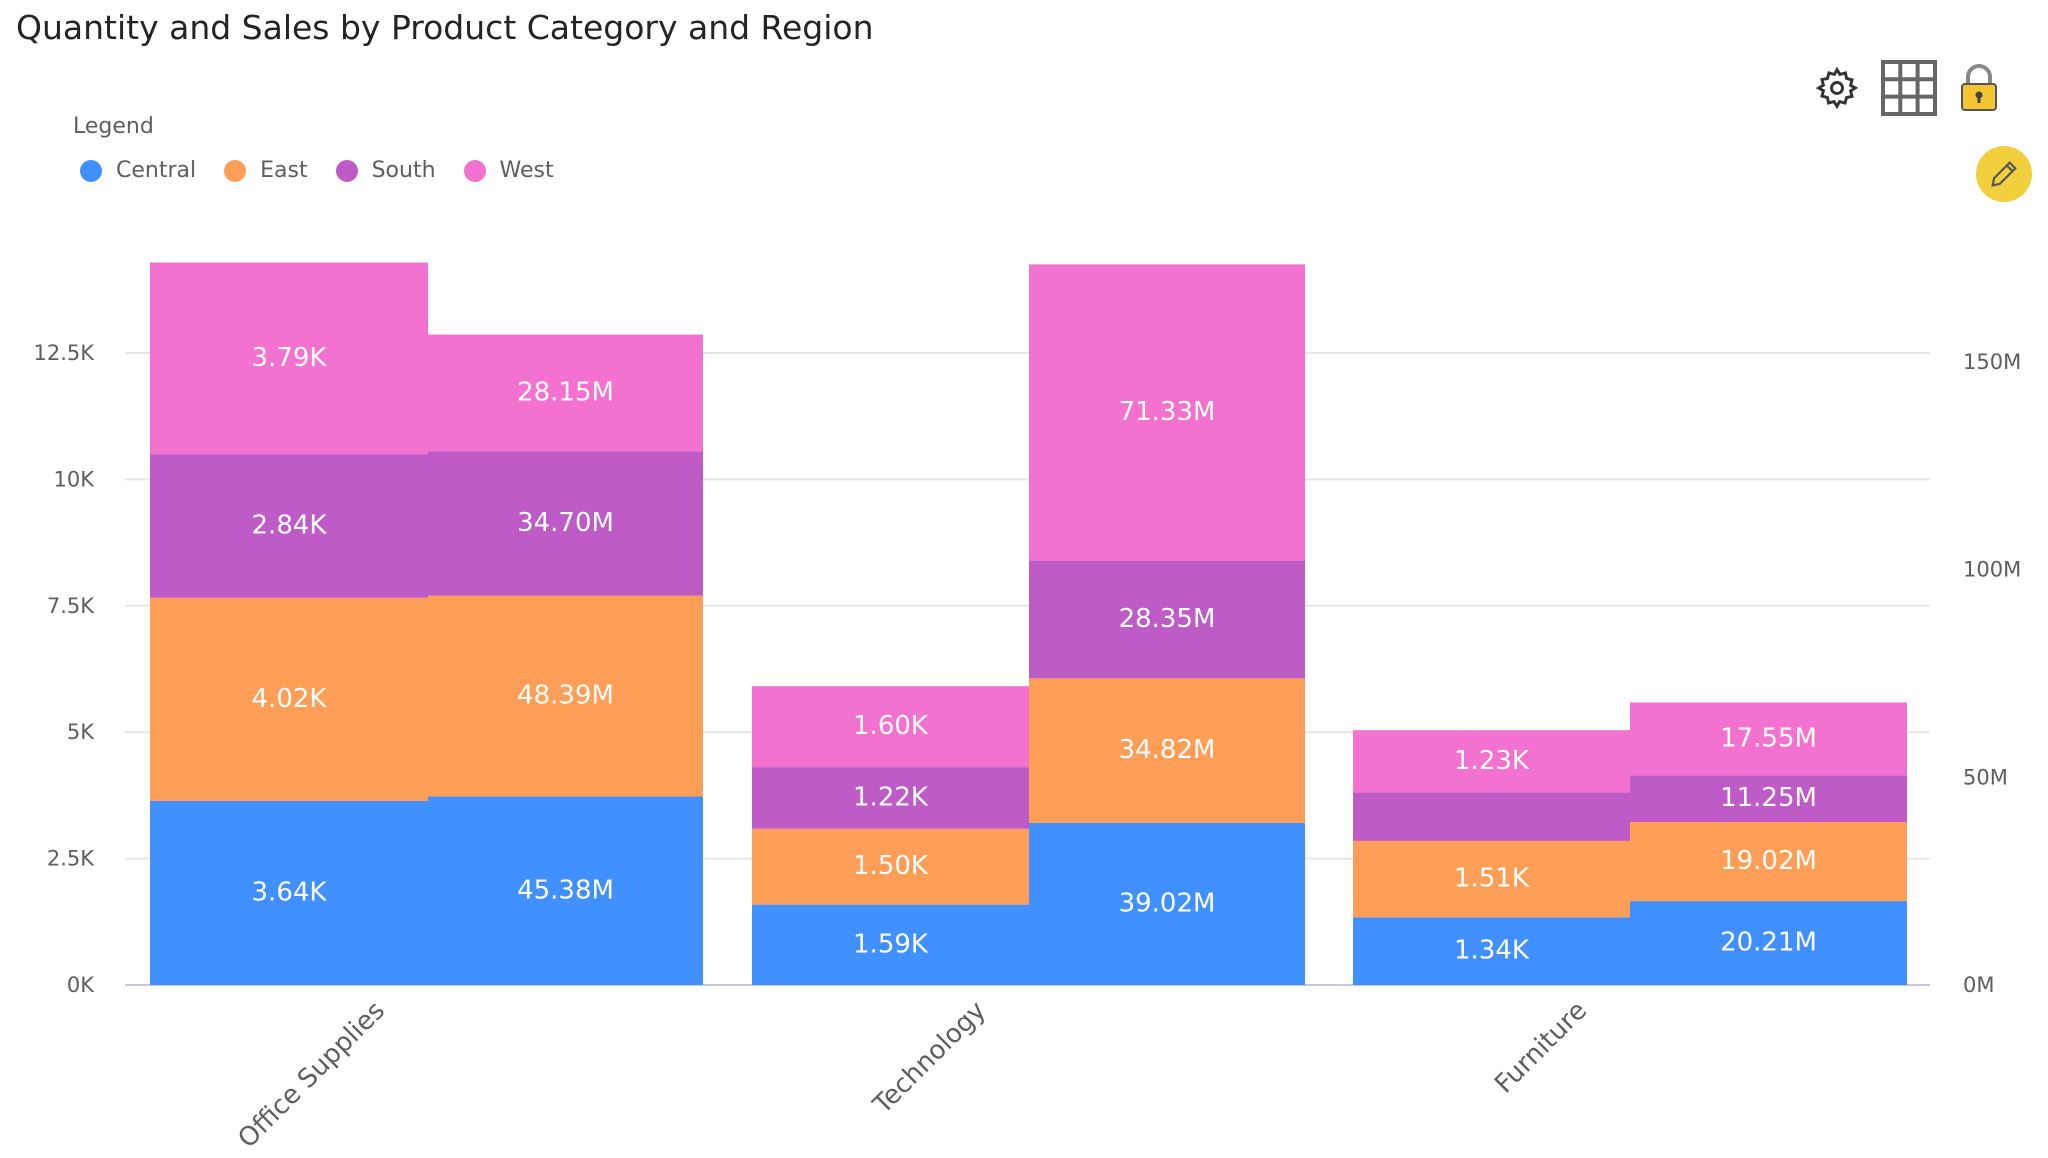  What do you see at coordinates (317, 170) in the screenshot?
I see `legend: Central East South West` at bounding box center [317, 170].